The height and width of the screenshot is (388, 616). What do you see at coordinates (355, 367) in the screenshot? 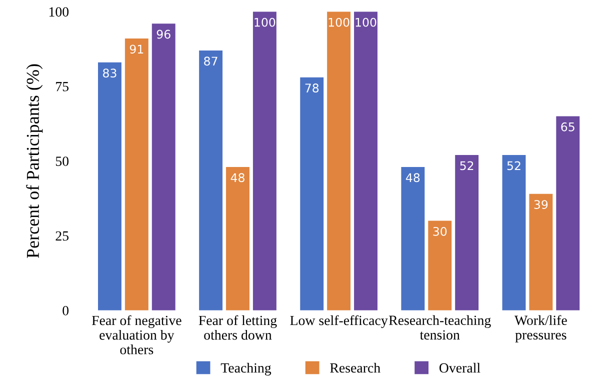
I see `legend-label: Research` at bounding box center [355, 367].